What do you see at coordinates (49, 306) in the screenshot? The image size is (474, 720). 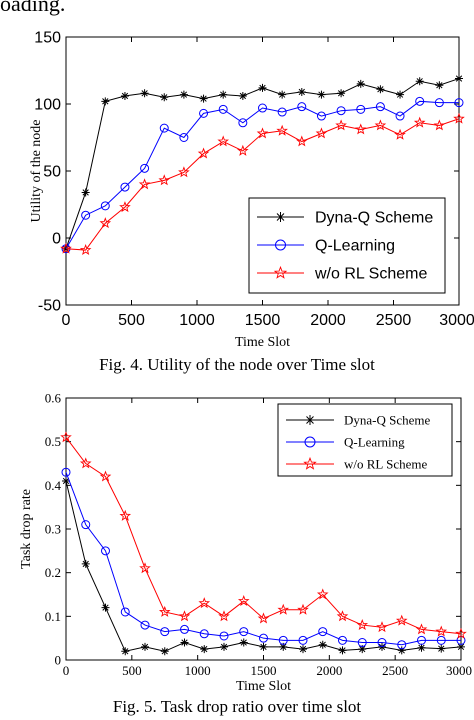 I see `y-tick-label: -50` at bounding box center [49, 306].